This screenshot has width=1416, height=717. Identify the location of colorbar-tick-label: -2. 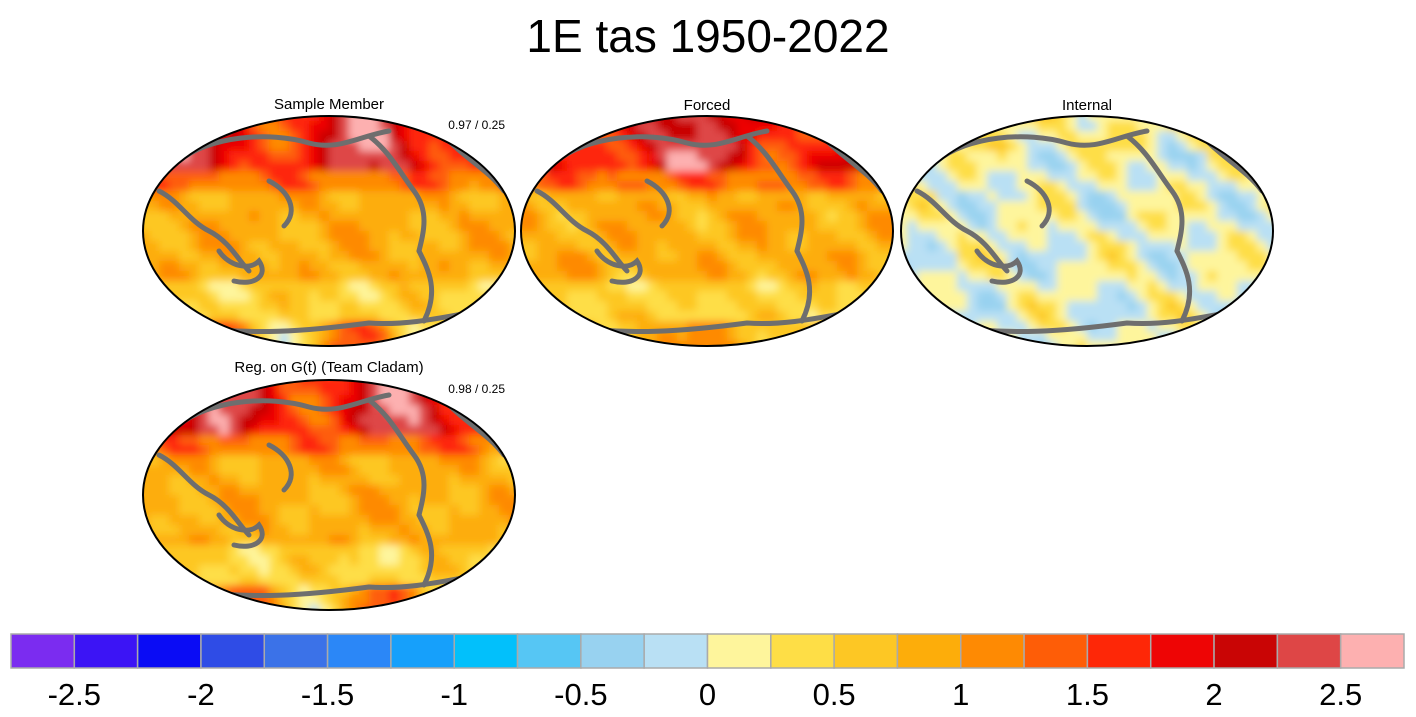
(201, 694).